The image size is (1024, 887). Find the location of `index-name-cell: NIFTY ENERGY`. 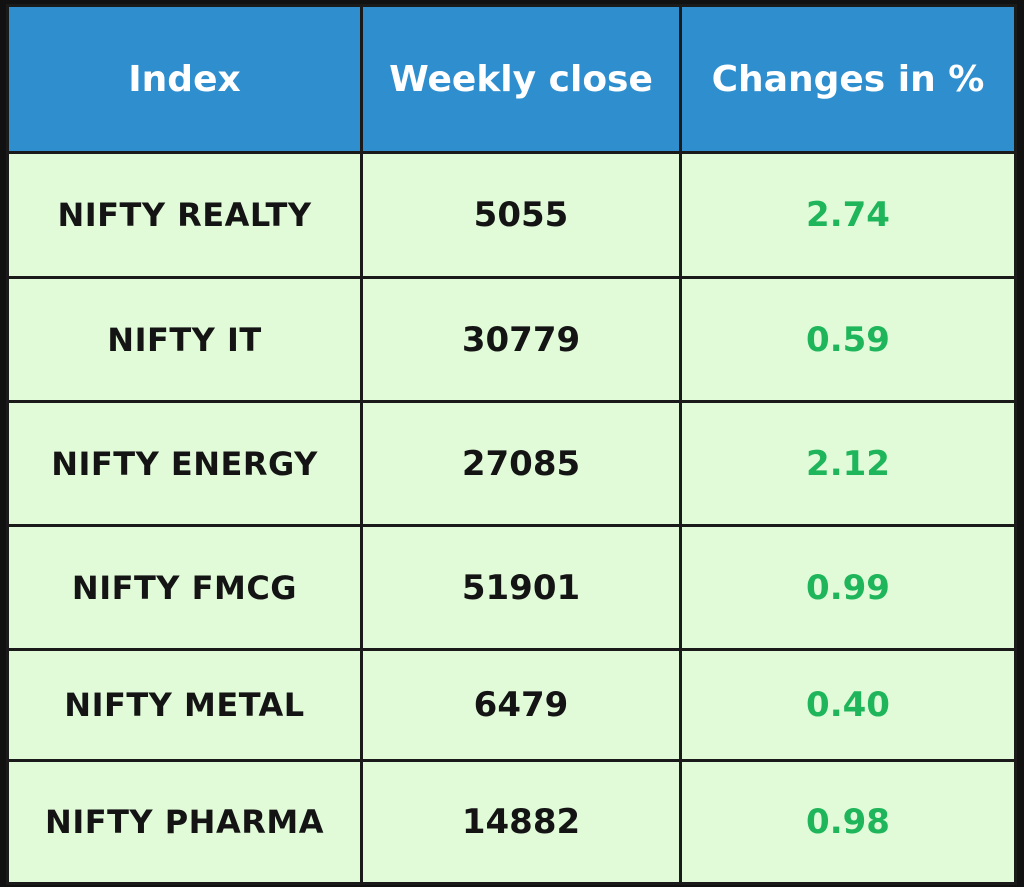

index-name-cell: NIFTY ENERGY is located at coordinates (184, 463).